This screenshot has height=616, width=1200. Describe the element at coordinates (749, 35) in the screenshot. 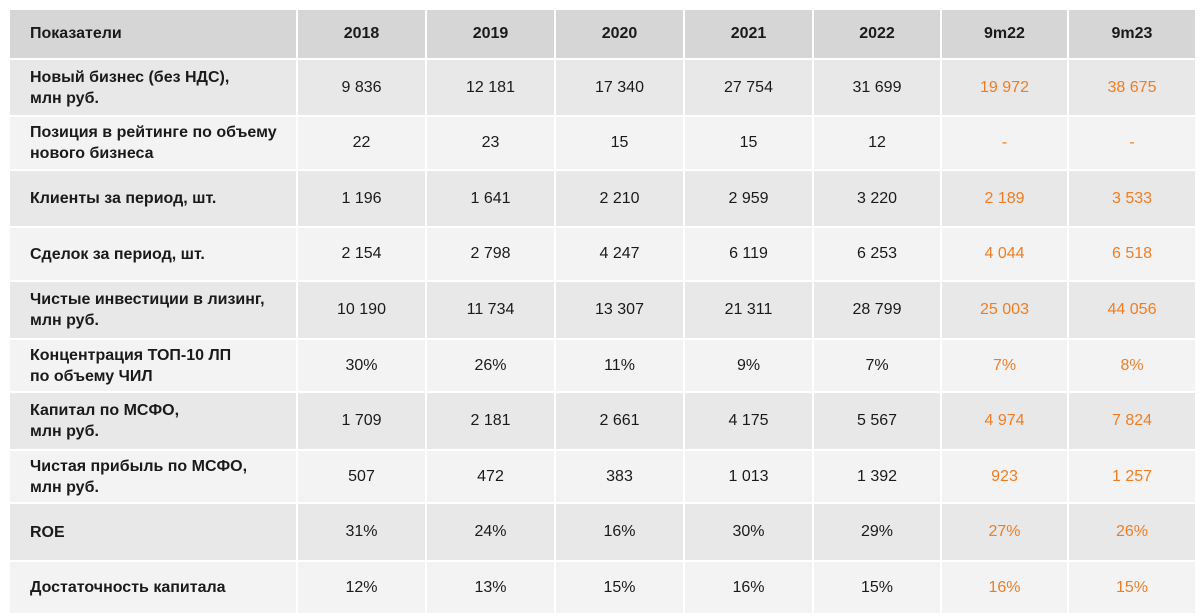

I see `header-2021: 2021` at that location.